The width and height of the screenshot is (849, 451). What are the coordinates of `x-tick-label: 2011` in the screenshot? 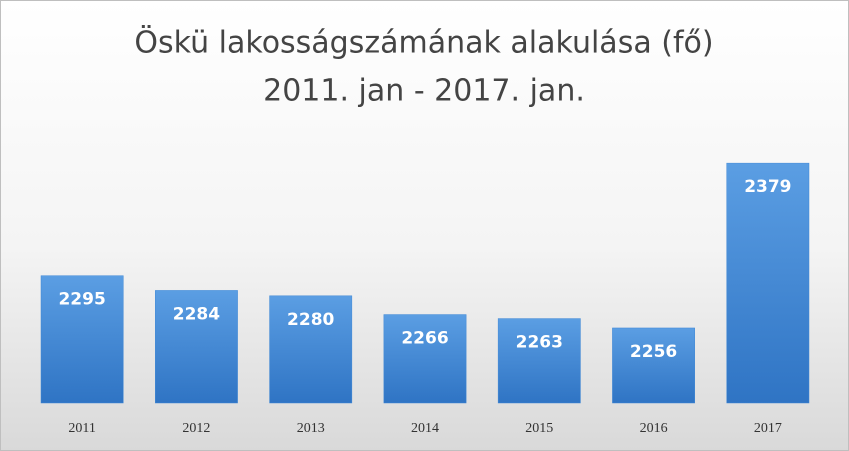 It's located at (81, 428).